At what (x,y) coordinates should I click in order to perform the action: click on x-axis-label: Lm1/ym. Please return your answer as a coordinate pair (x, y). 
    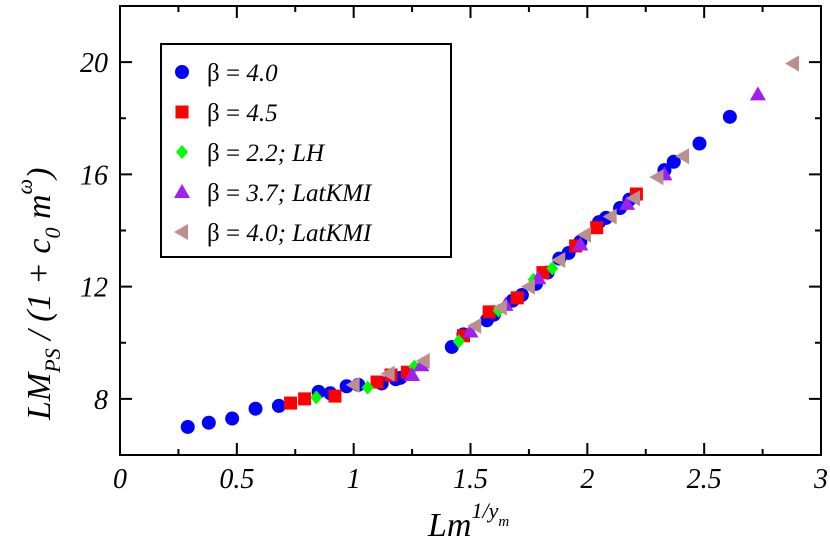
    Looking at the image, I should click on (468, 521).